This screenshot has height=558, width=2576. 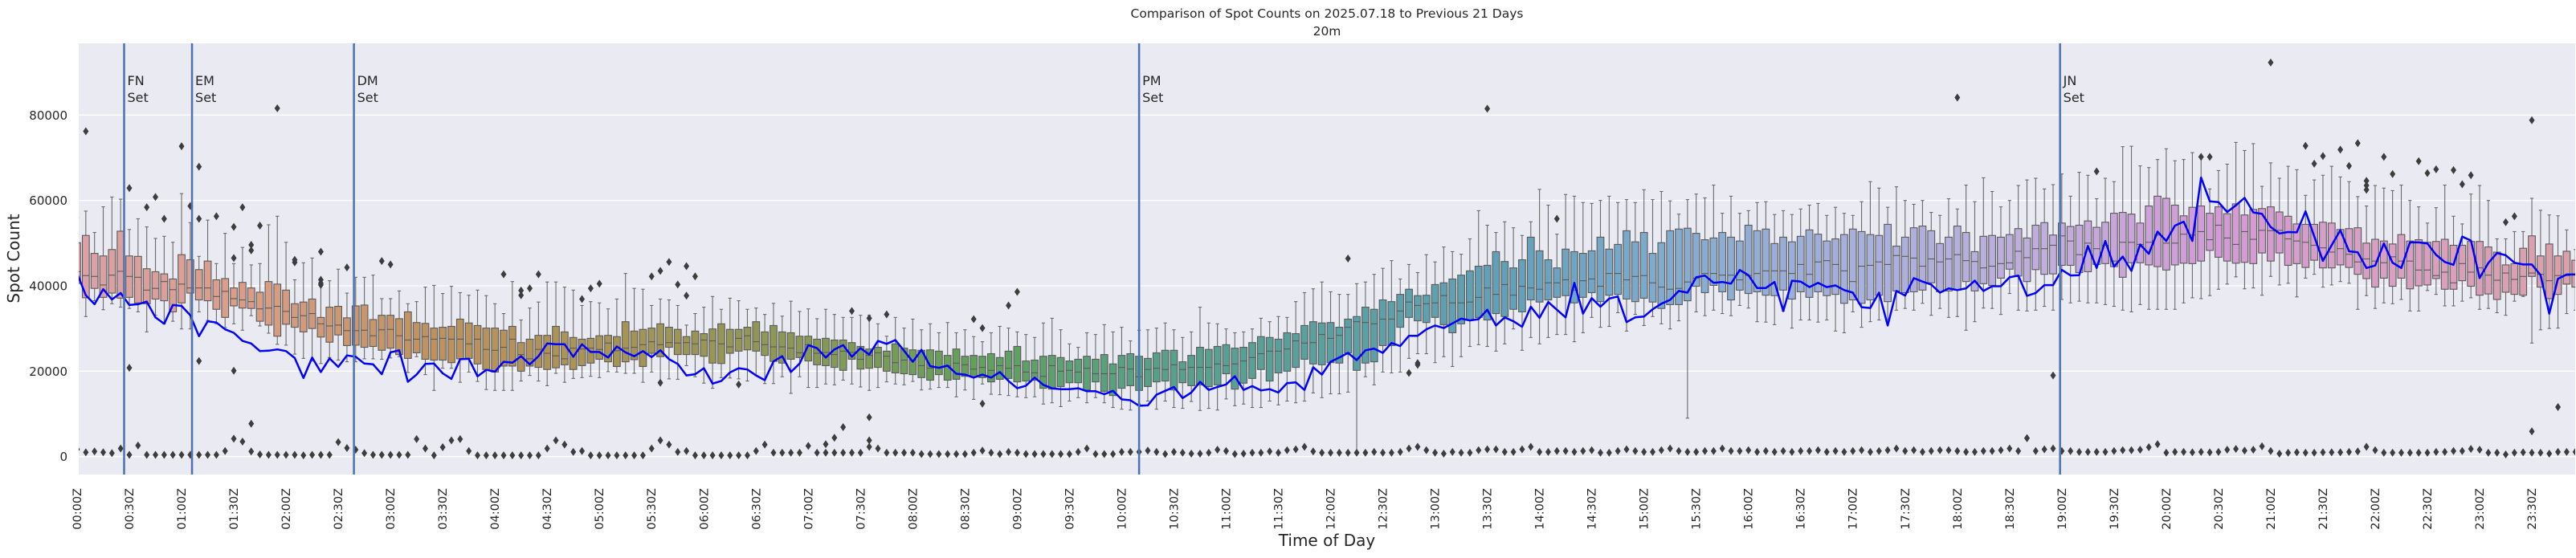 I want to click on x-tick-label: 01:00Z, so click(x=182, y=509).